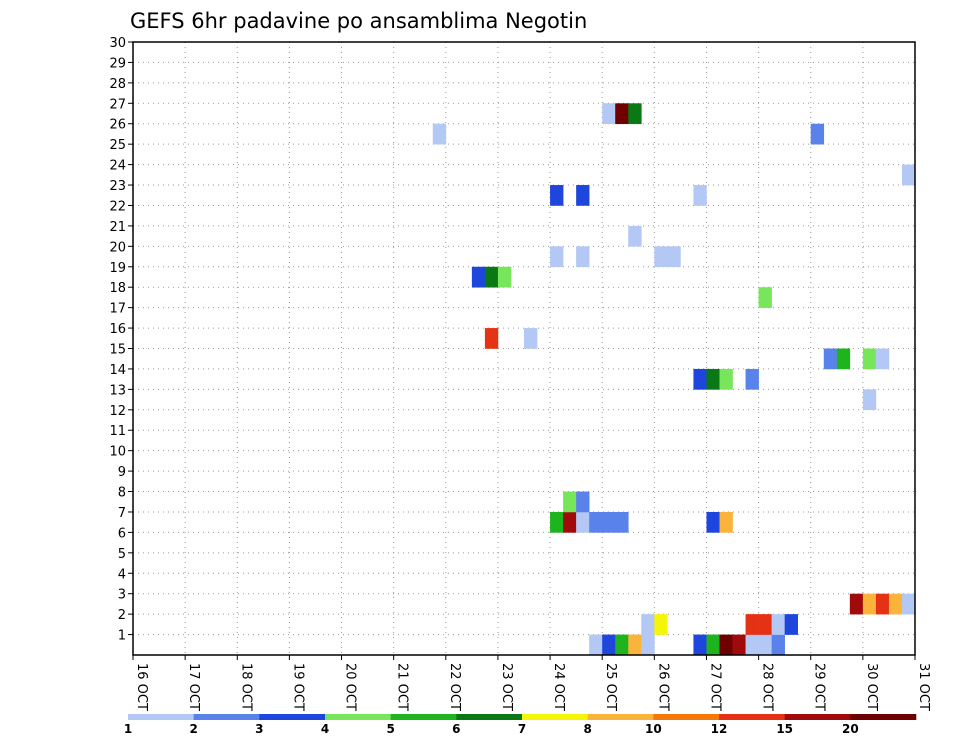 Image resolution: width=960 pixels, height=747 pixels. What do you see at coordinates (128, 729) in the screenshot?
I see `legend-label: 1` at bounding box center [128, 729].